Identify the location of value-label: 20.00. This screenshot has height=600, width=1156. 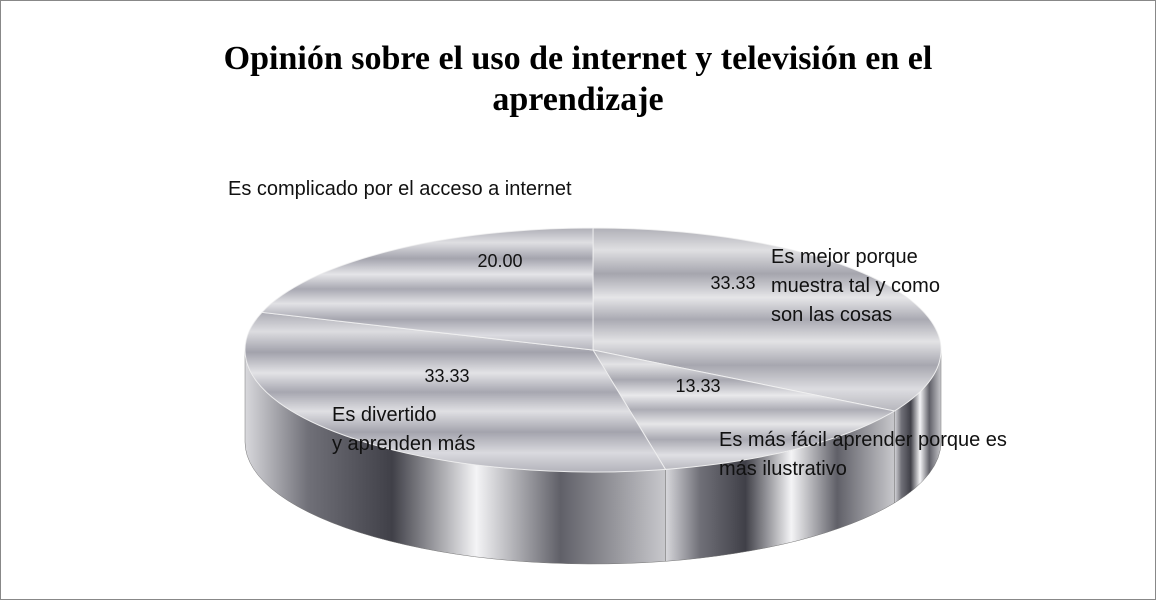
(499, 261).